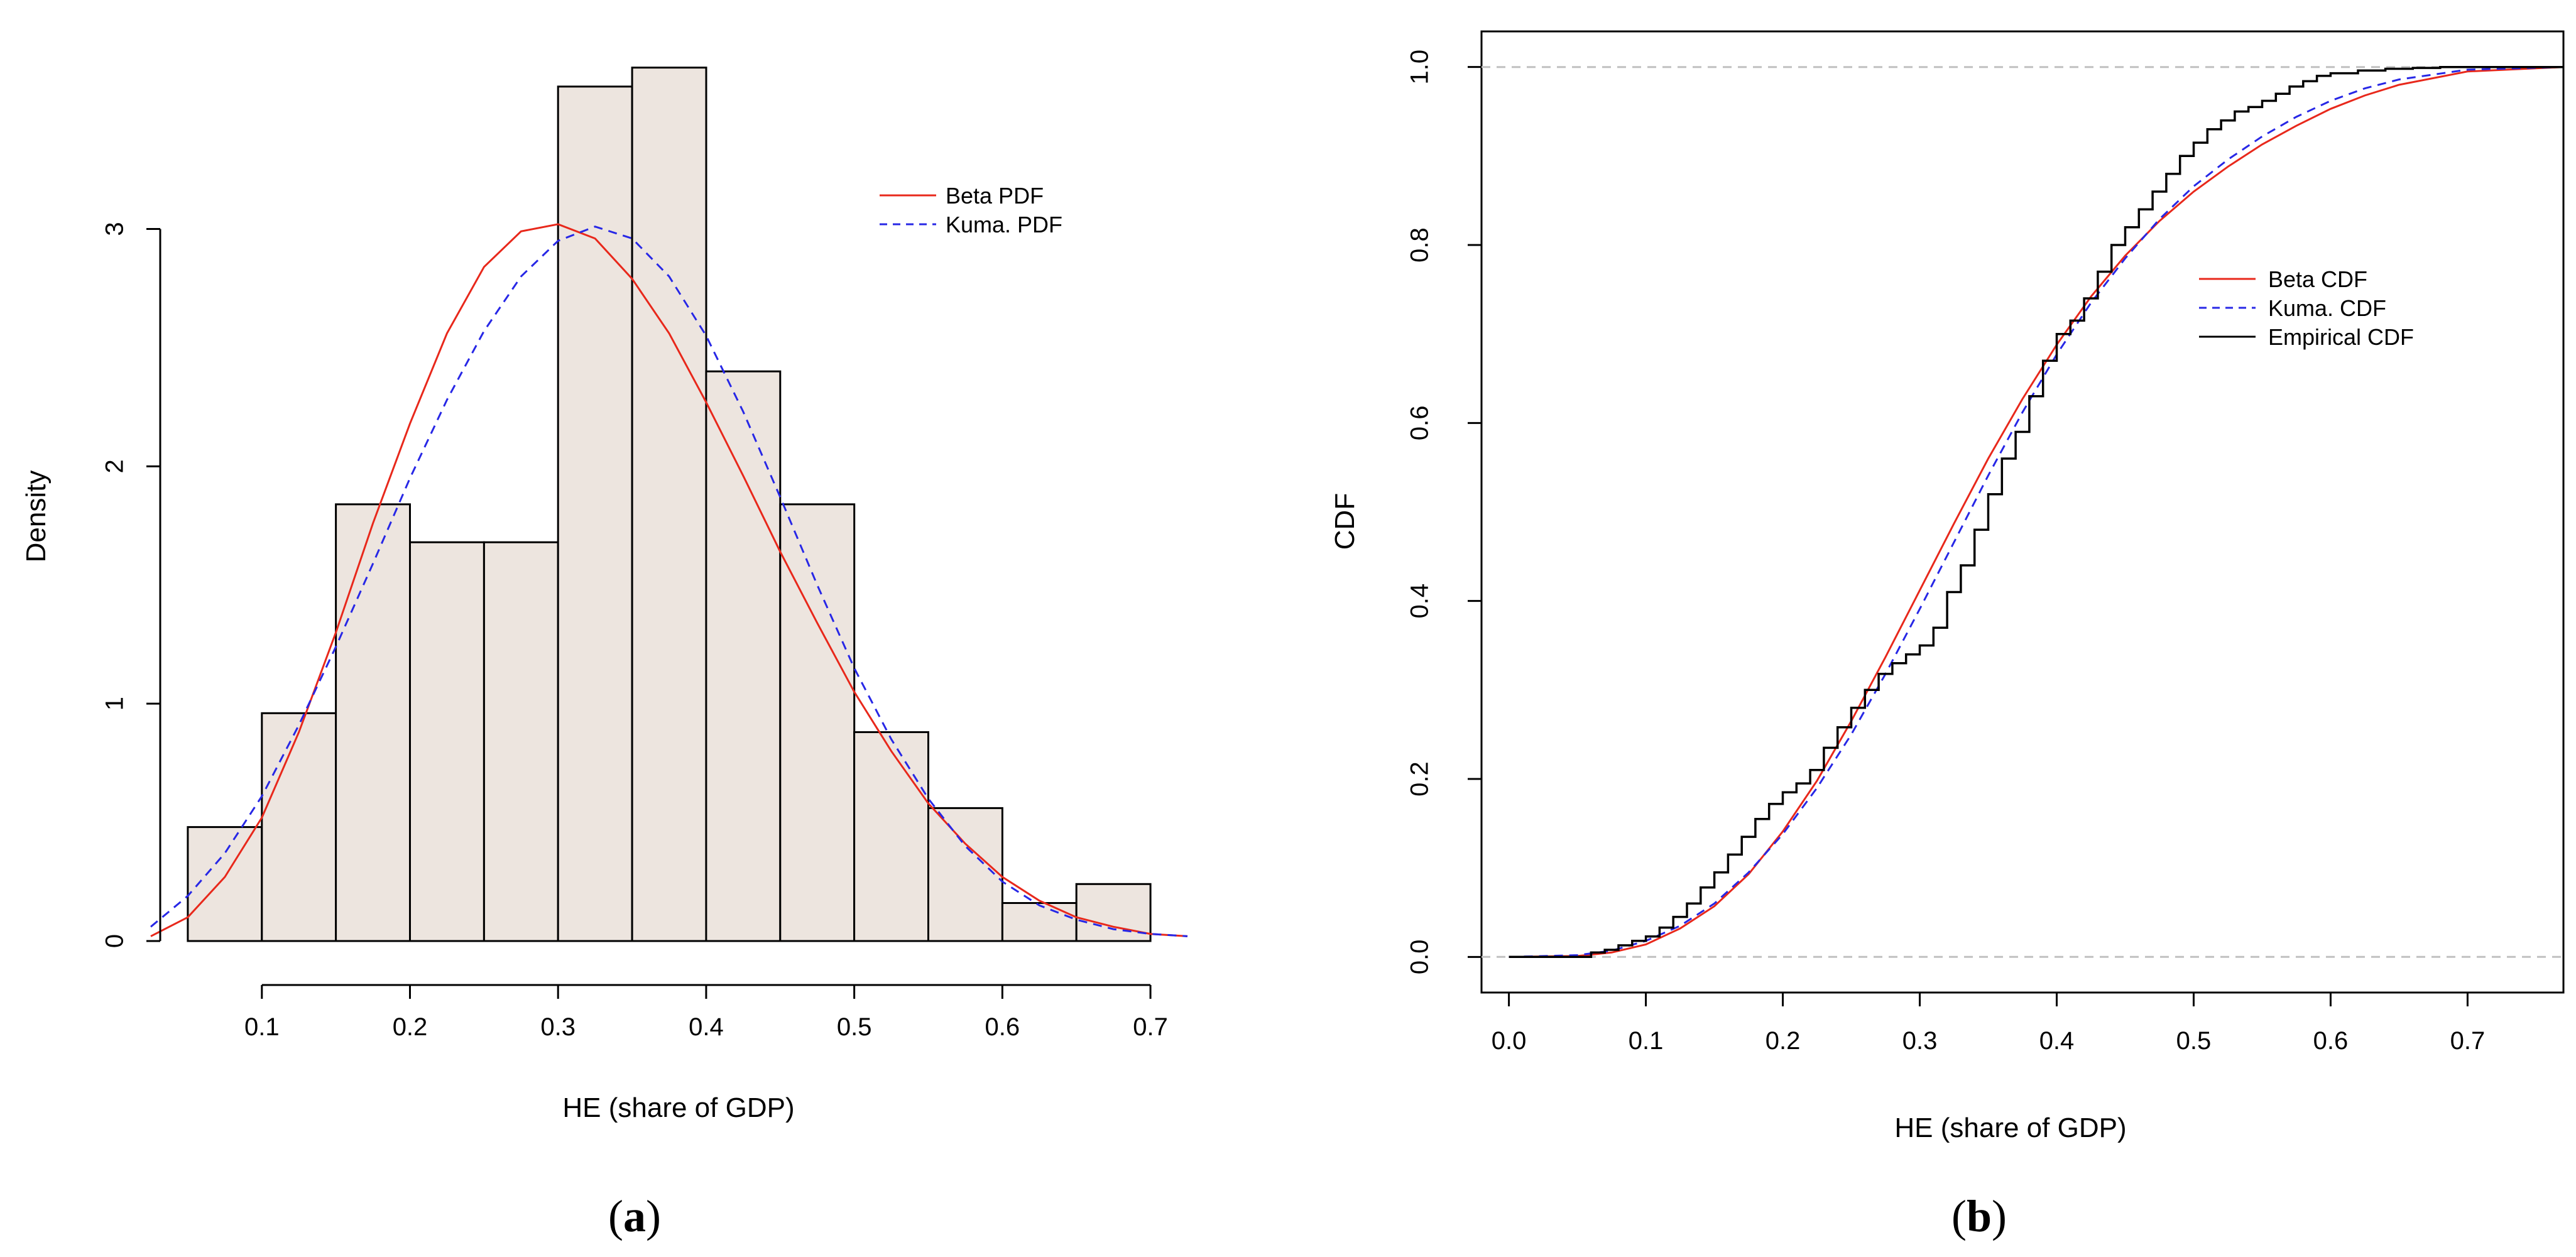 The image size is (2576, 1257). I want to click on panel-a-x-axis-title: HE (share of GDP), so click(678, 1108).